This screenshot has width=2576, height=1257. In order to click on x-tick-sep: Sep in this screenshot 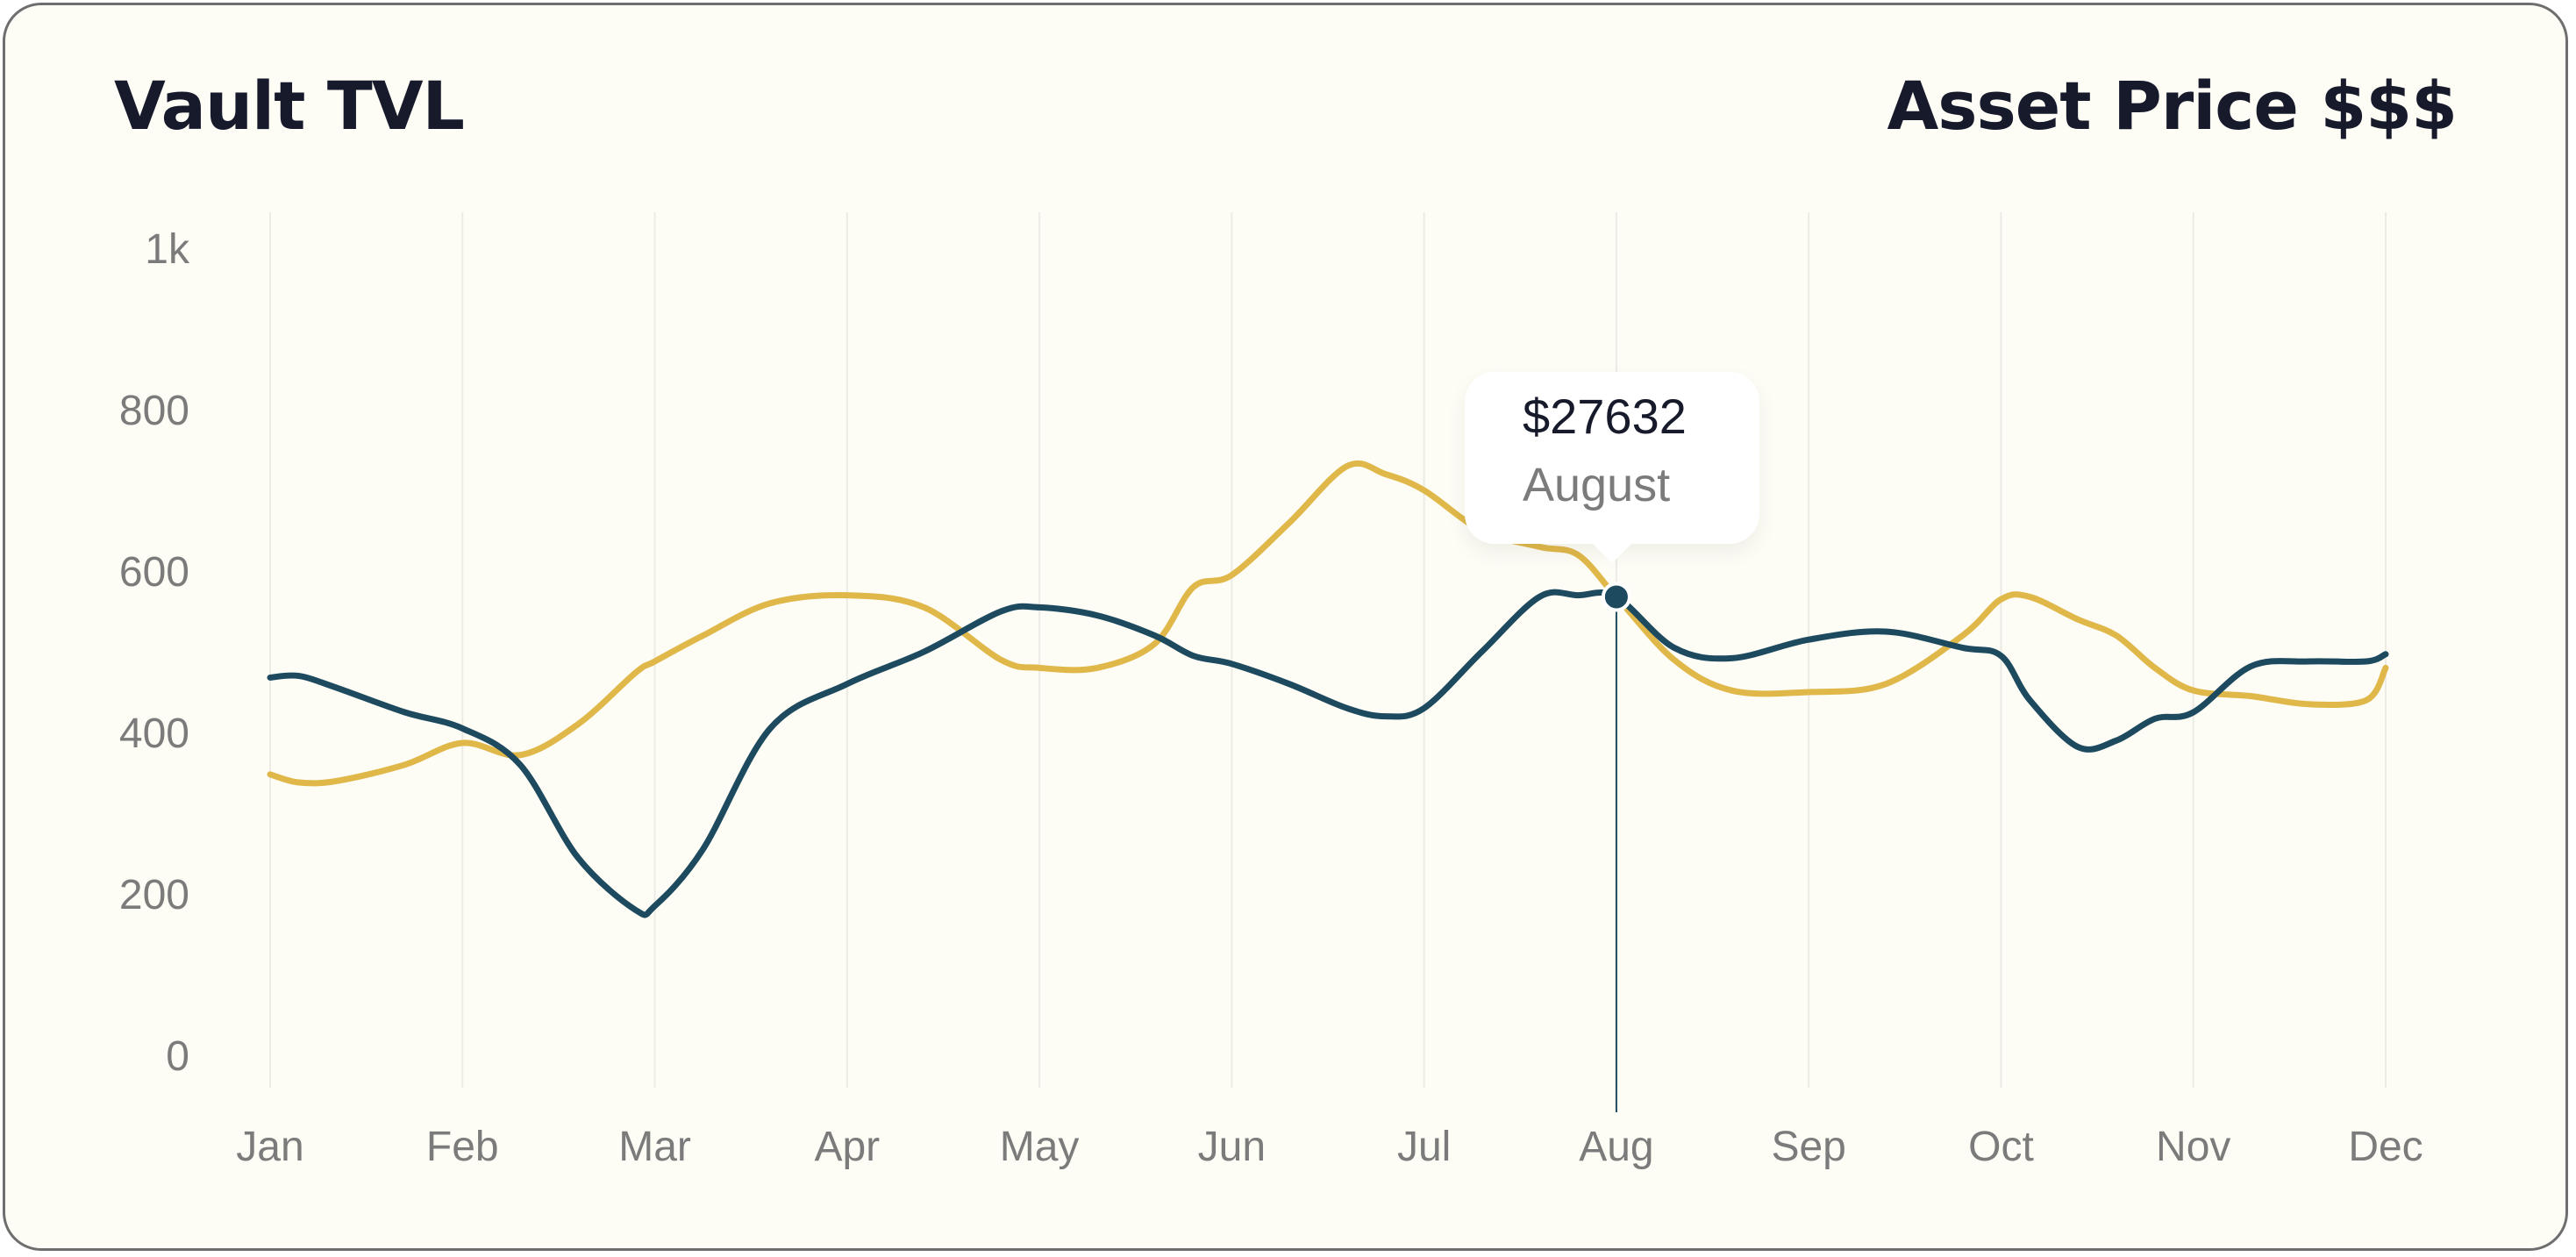, I will do `click(1808, 1147)`.